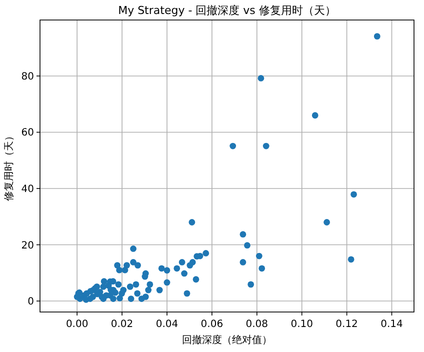 This screenshot has width=424, height=352. Describe the element at coordinates (167, 324) in the screenshot. I see `x-tick-label: 0.04` at that location.